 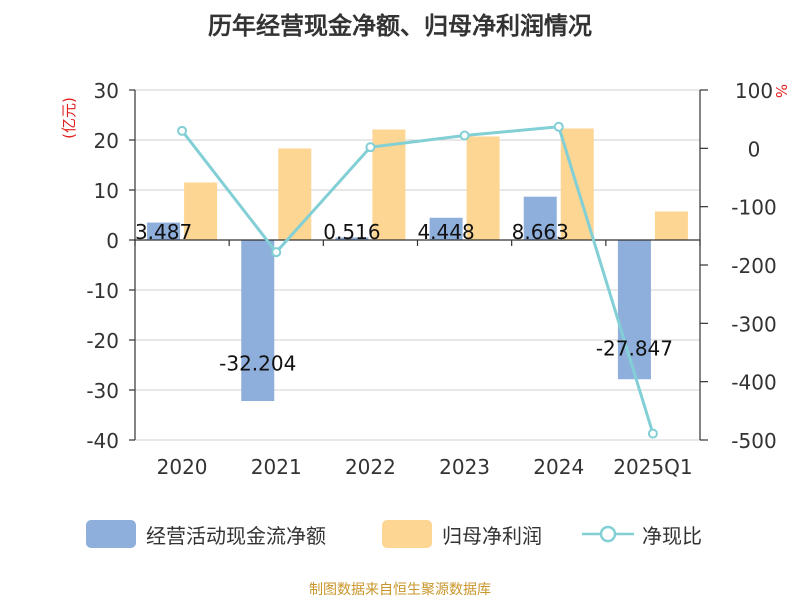 I want to click on x-tick-label: 2024, so click(x=558, y=467).